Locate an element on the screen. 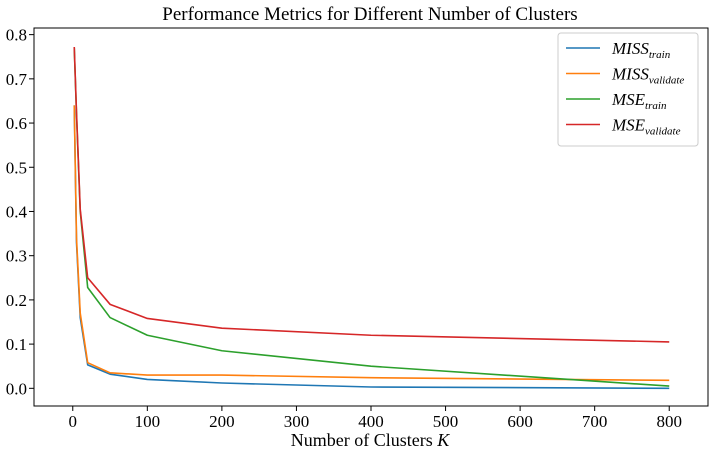 Image resolution: width=715 pixels, height=456 pixels. y-tick-label: 0.8 is located at coordinates (16, 35).